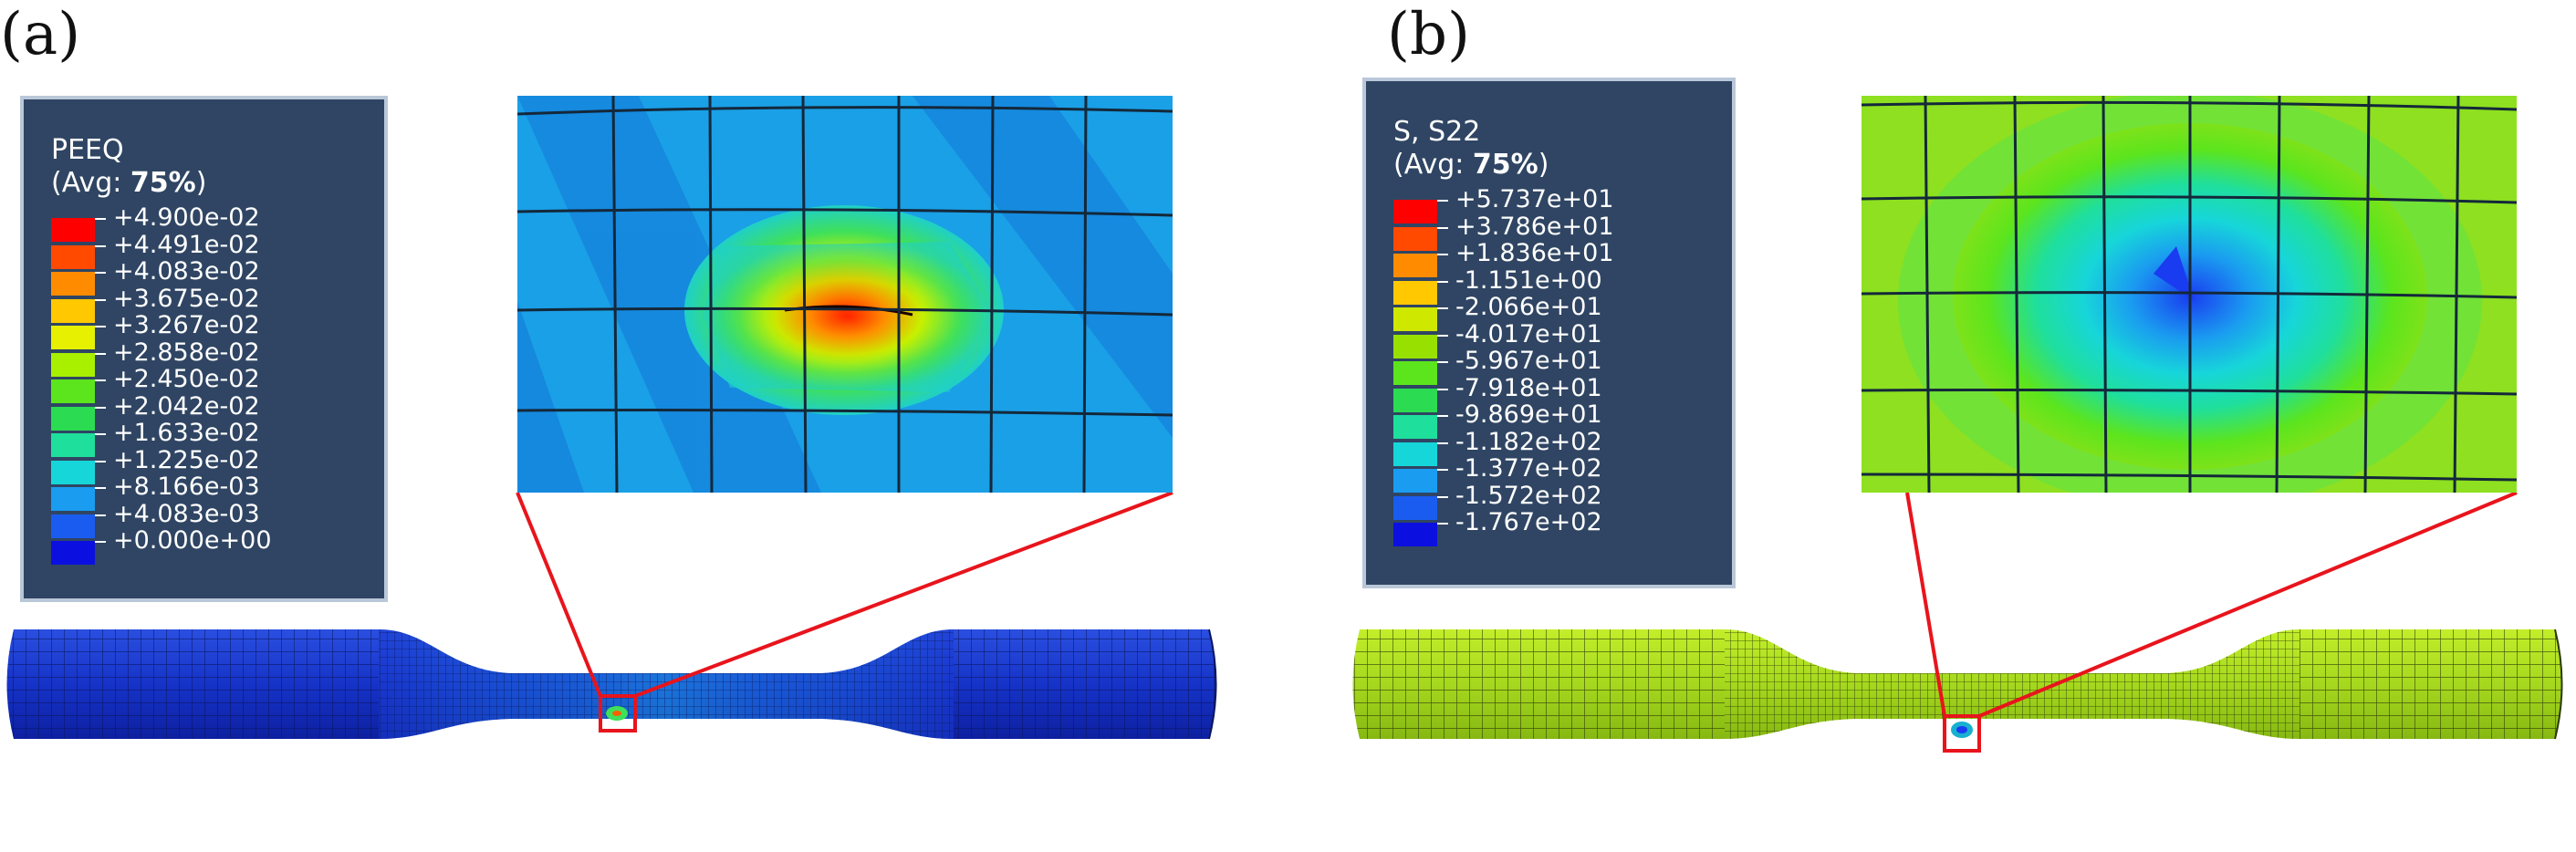 The width and height of the screenshot is (2576, 852). Describe the element at coordinates (2248, 604) in the screenshot. I see `callout-line-b-right` at that location.